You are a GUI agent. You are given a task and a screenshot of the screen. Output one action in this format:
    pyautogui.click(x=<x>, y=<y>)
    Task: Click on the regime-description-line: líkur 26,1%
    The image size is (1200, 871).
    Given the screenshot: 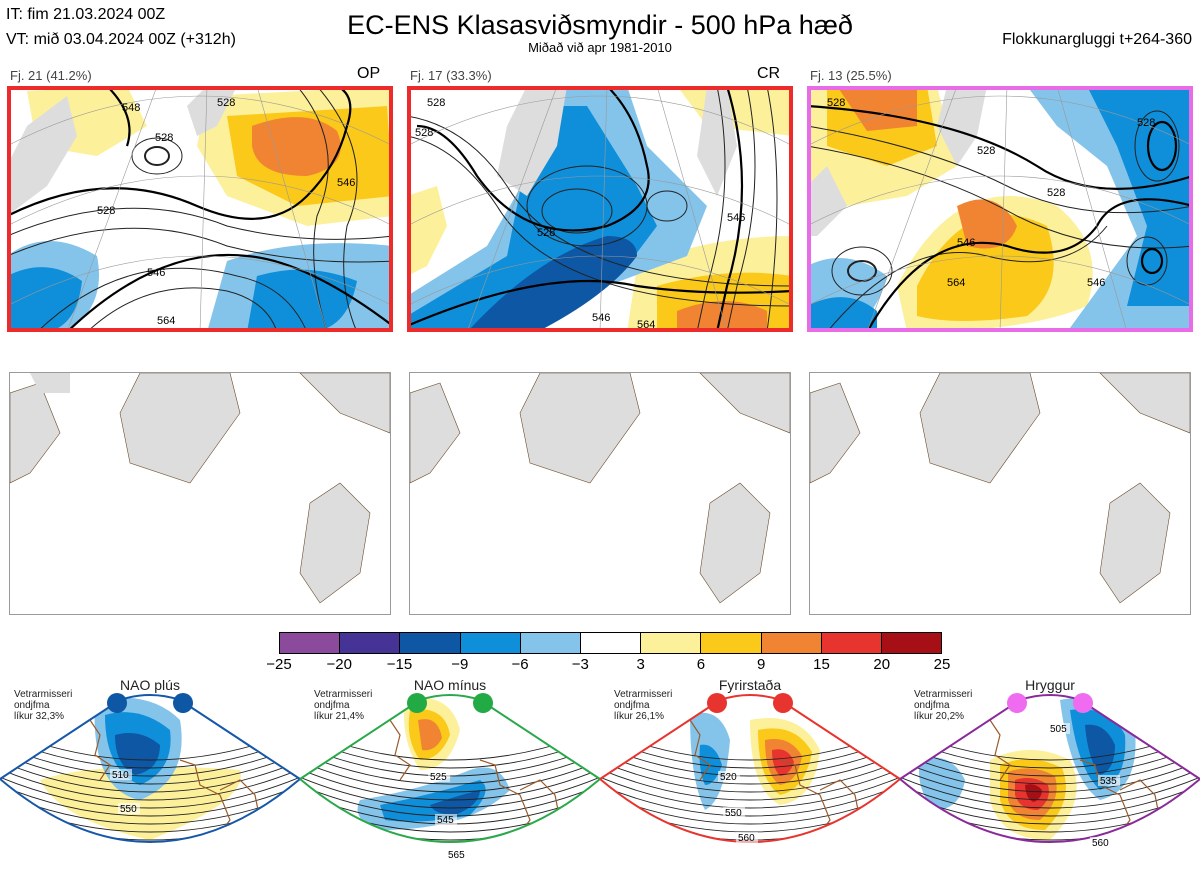 What is the action you would take?
    pyautogui.click(x=639, y=716)
    